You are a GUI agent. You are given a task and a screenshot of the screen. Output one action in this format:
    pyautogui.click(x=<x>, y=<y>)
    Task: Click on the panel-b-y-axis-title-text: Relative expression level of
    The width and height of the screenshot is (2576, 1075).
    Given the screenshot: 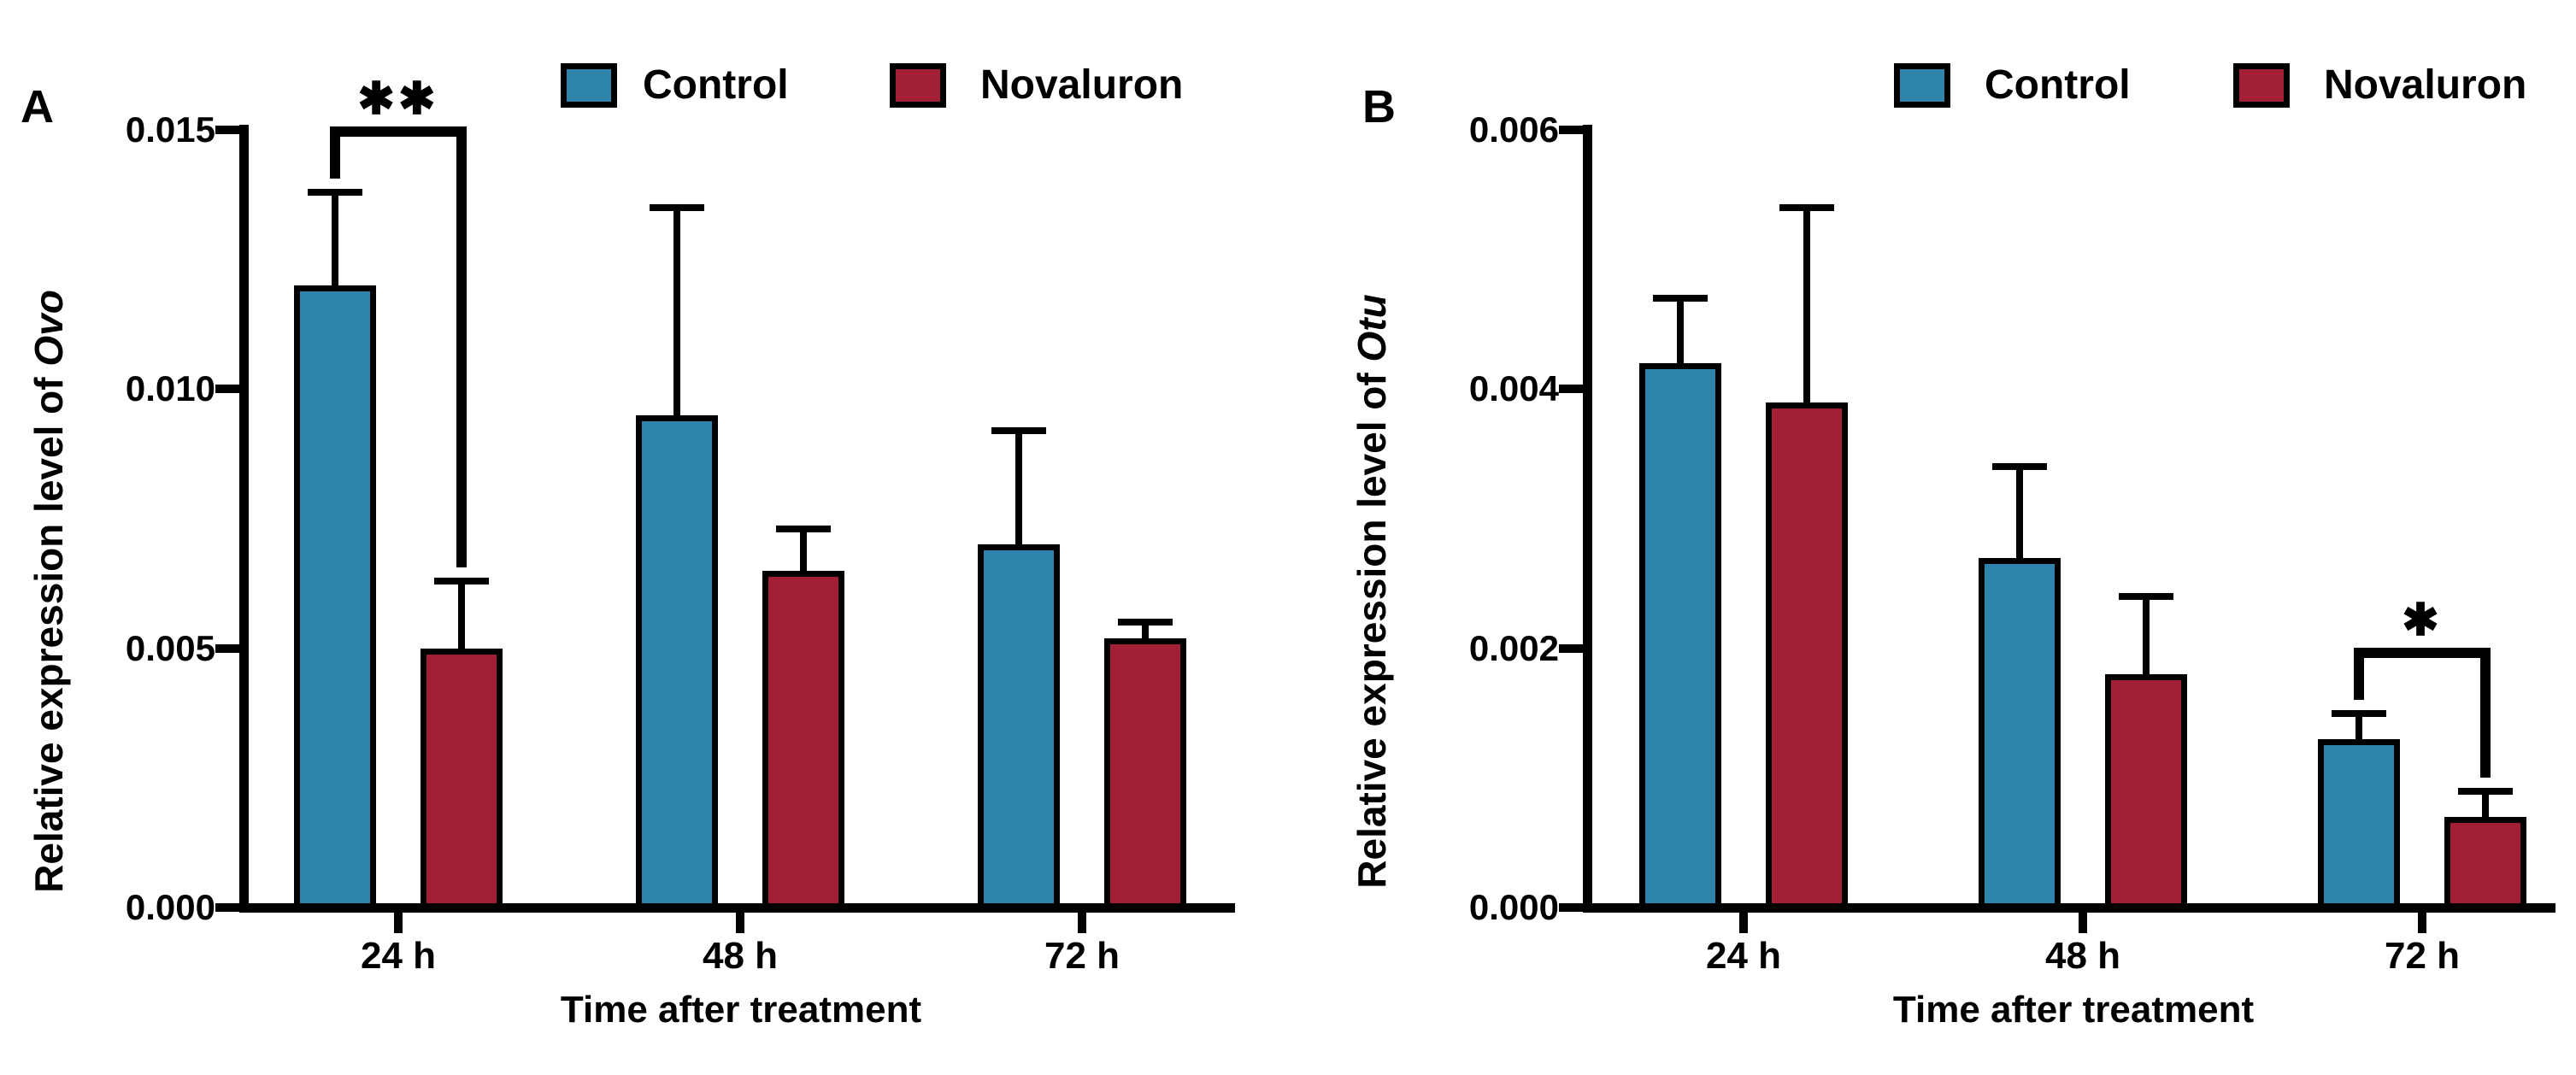 What is the action you would take?
    pyautogui.click(x=1372, y=625)
    